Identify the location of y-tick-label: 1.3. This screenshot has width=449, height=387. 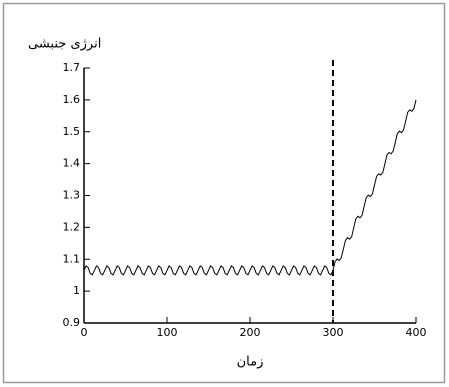
(72, 195).